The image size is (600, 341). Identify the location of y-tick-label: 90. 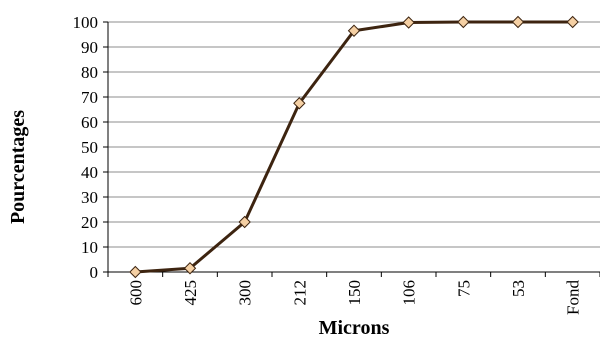
(89, 47).